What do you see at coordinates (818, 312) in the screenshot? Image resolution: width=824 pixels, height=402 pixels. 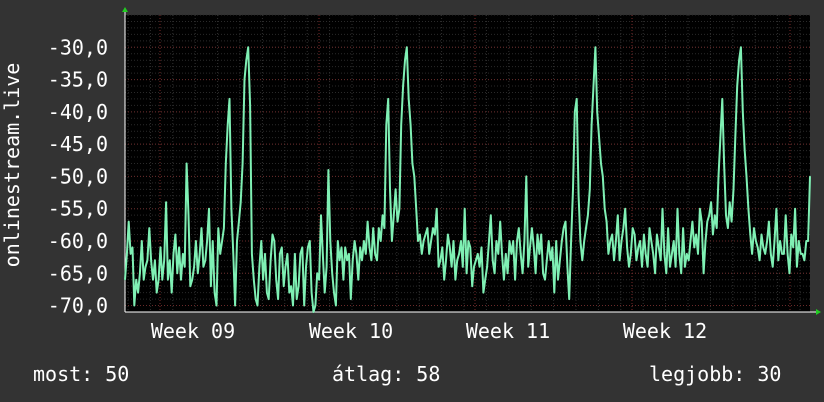 I see `x-axis-arrow` at bounding box center [818, 312].